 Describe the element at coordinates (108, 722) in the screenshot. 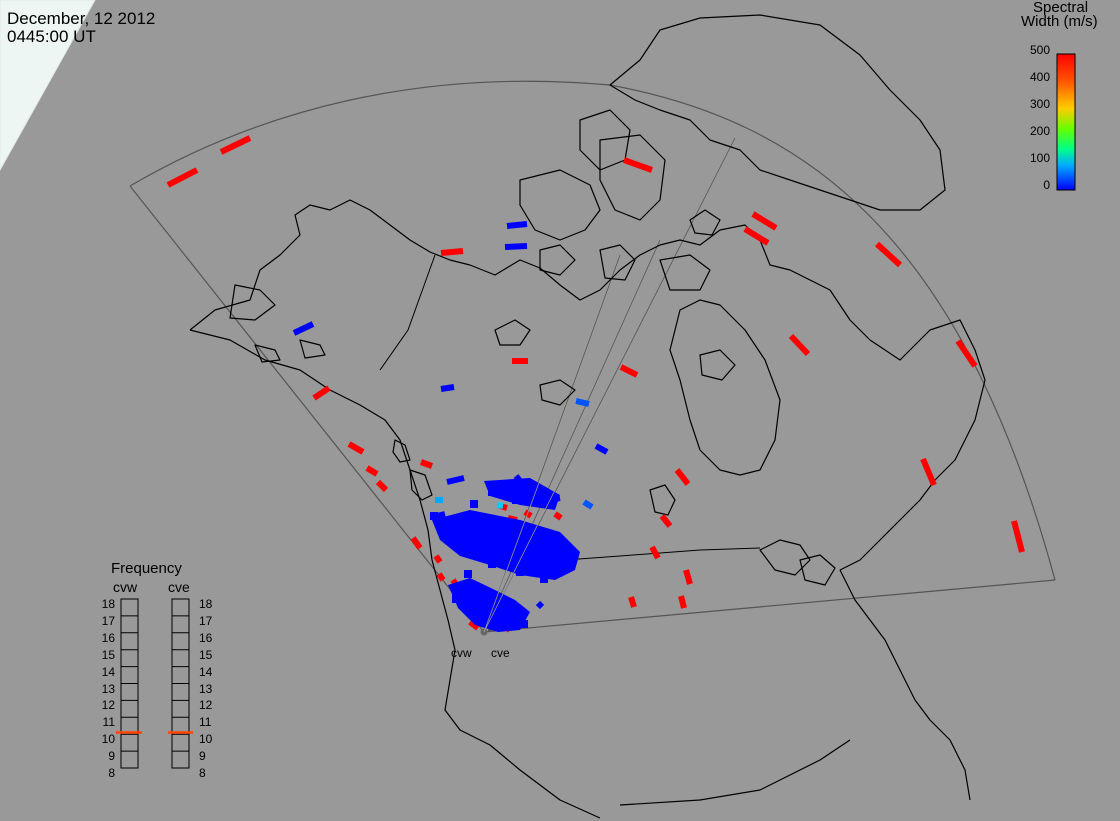

I see `frequency-level-left: 11` at that location.